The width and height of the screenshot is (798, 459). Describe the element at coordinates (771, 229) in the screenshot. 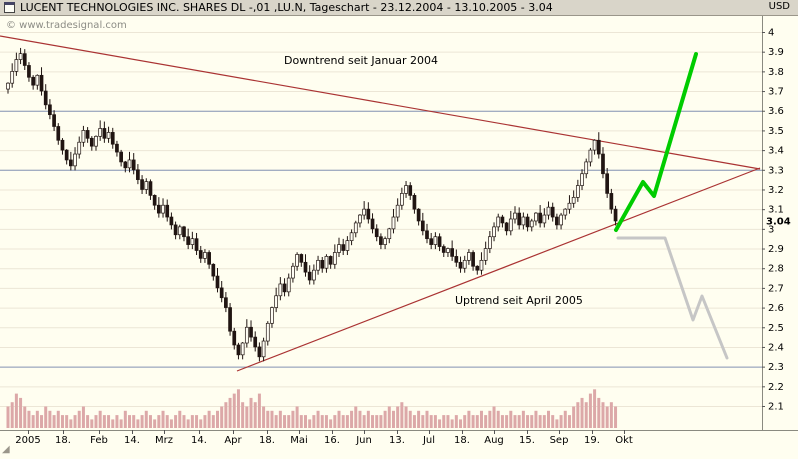

I see `y-tick-label: 3` at that location.